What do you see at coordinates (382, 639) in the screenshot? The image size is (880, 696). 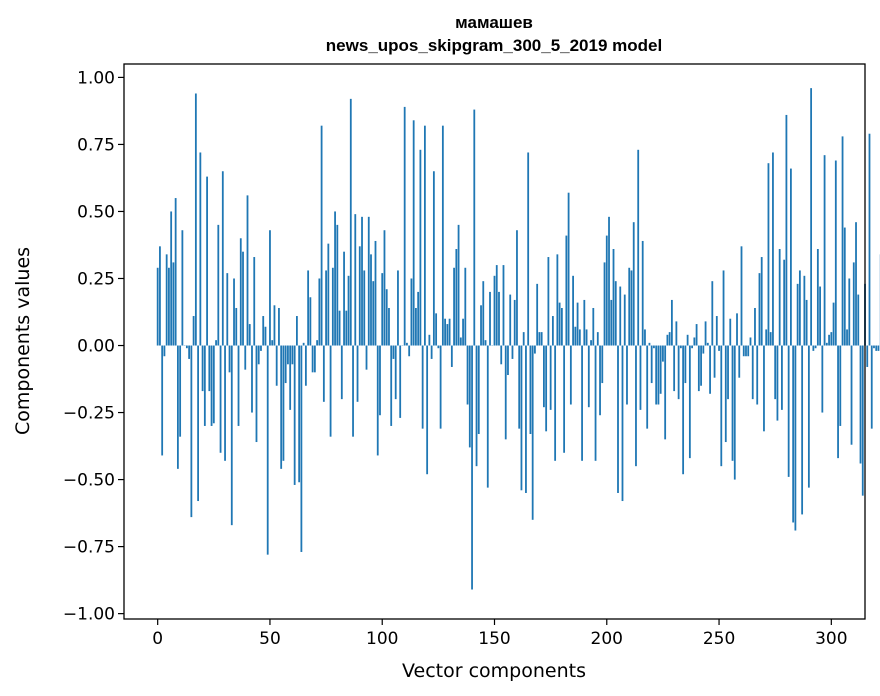 I see `x-tick-label: 100` at bounding box center [382, 639].